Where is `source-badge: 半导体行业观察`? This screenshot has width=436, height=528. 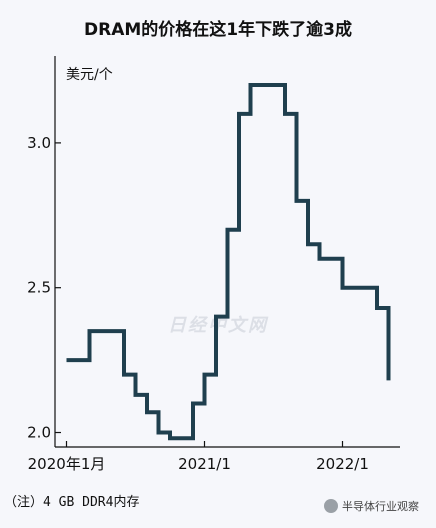
source-badge: 半导体行业观察 is located at coordinates (371, 506).